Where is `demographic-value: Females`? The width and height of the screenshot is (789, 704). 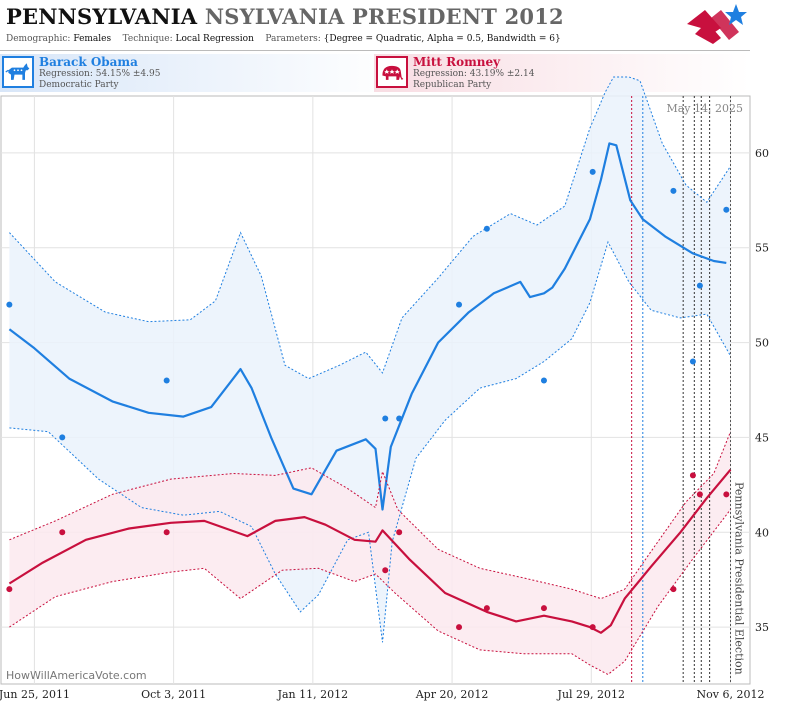
demographic-value: Females is located at coordinates (92, 39).